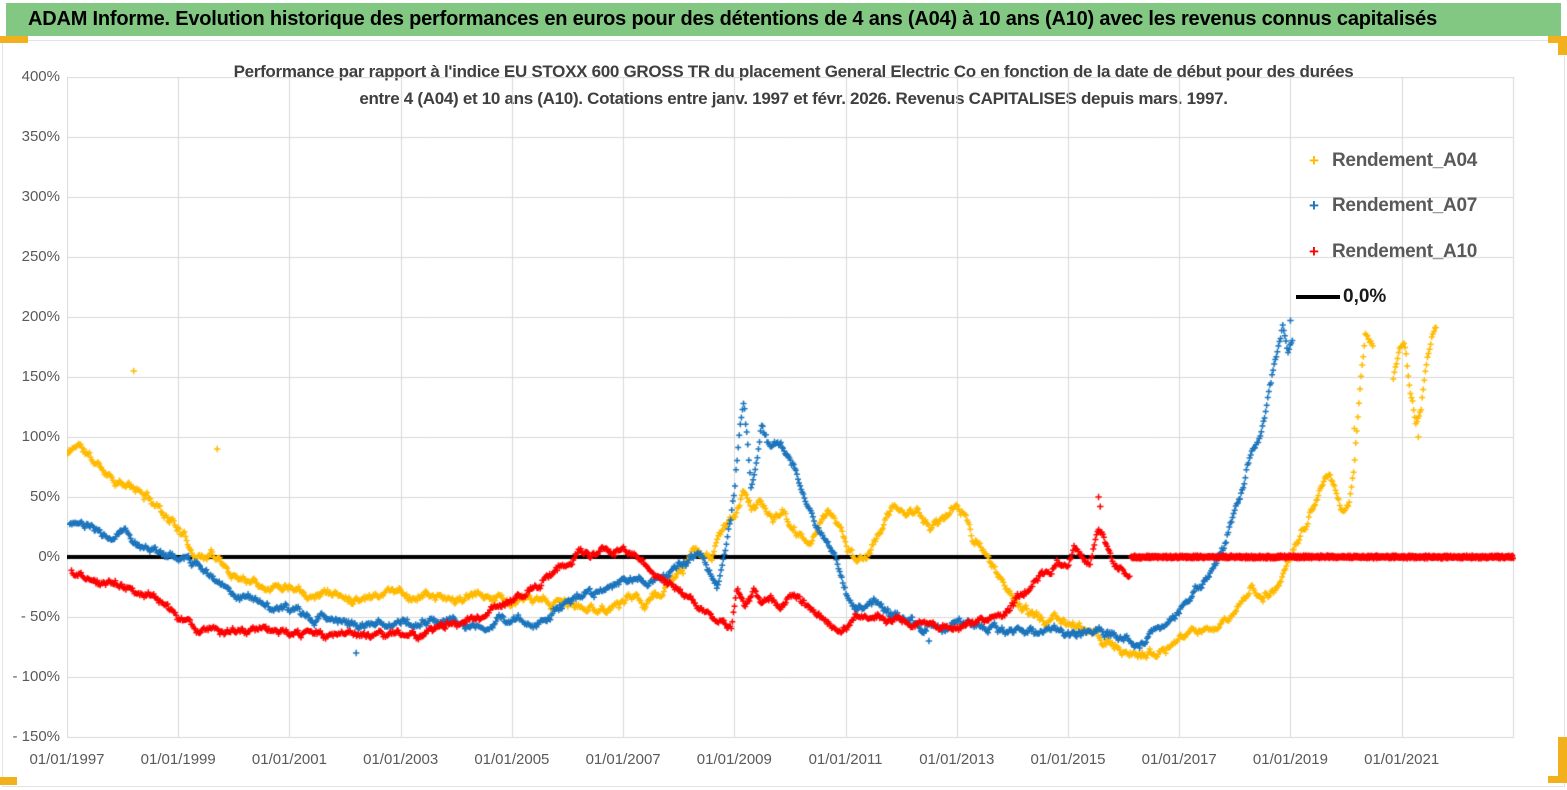 The image size is (1567, 790). I want to click on y-axis-tick-label: - 100%, so click(36, 676).